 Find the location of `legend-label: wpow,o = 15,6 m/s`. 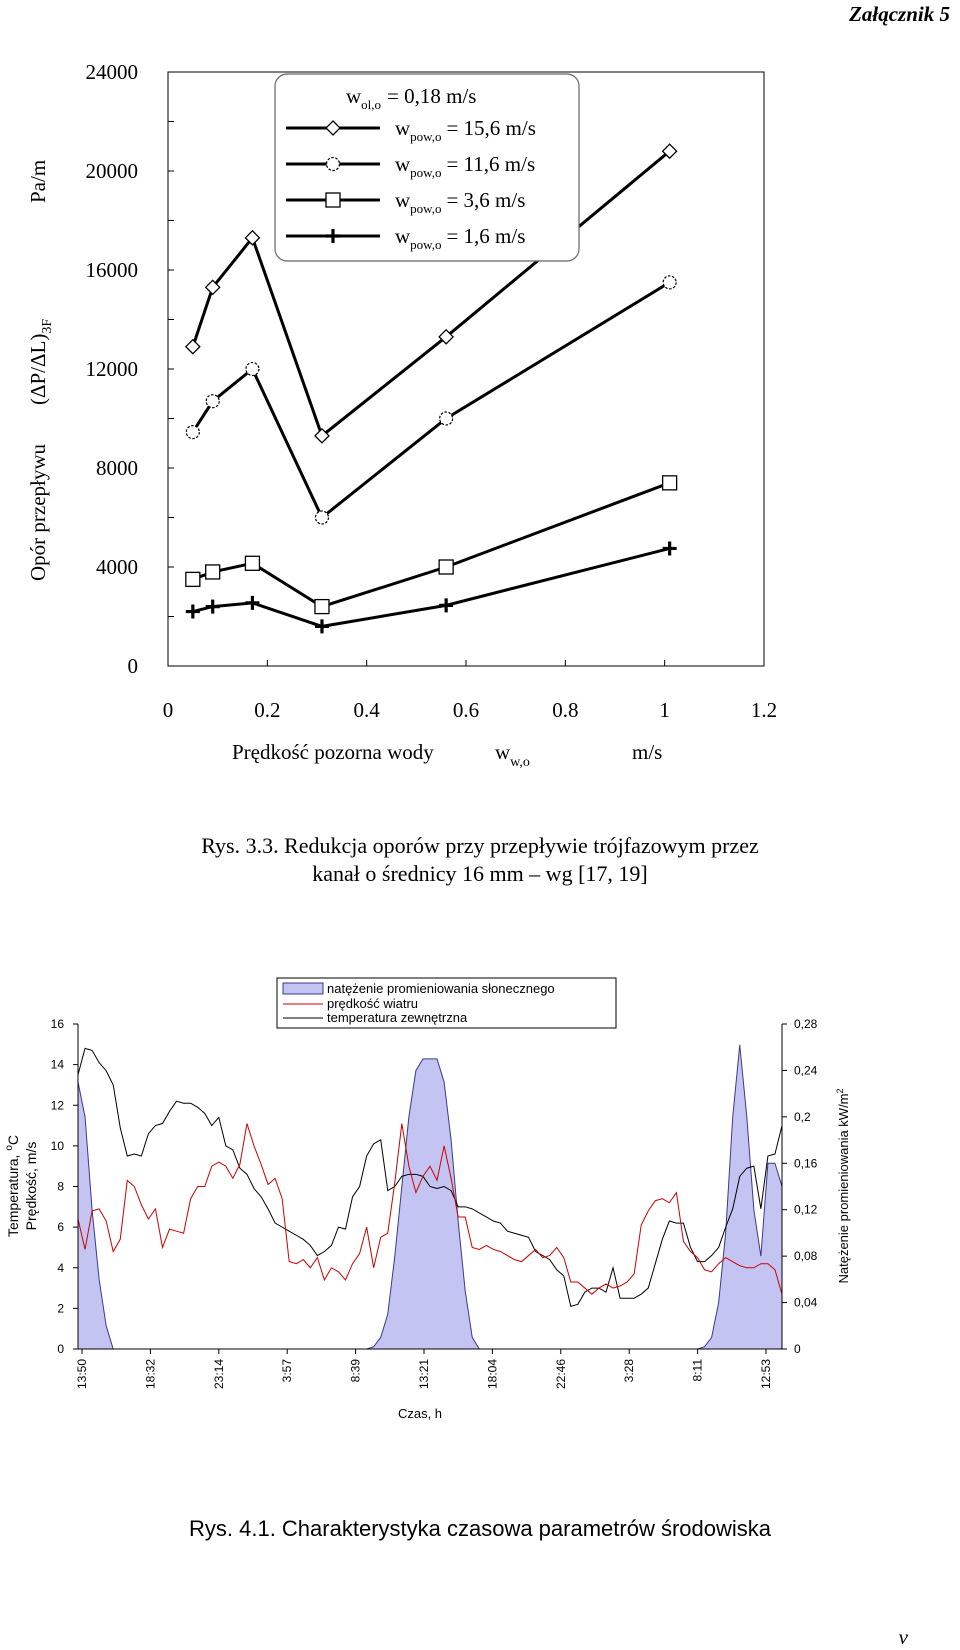

legend-label: wpow,o = 15,6 m/s is located at coordinates (465, 130).